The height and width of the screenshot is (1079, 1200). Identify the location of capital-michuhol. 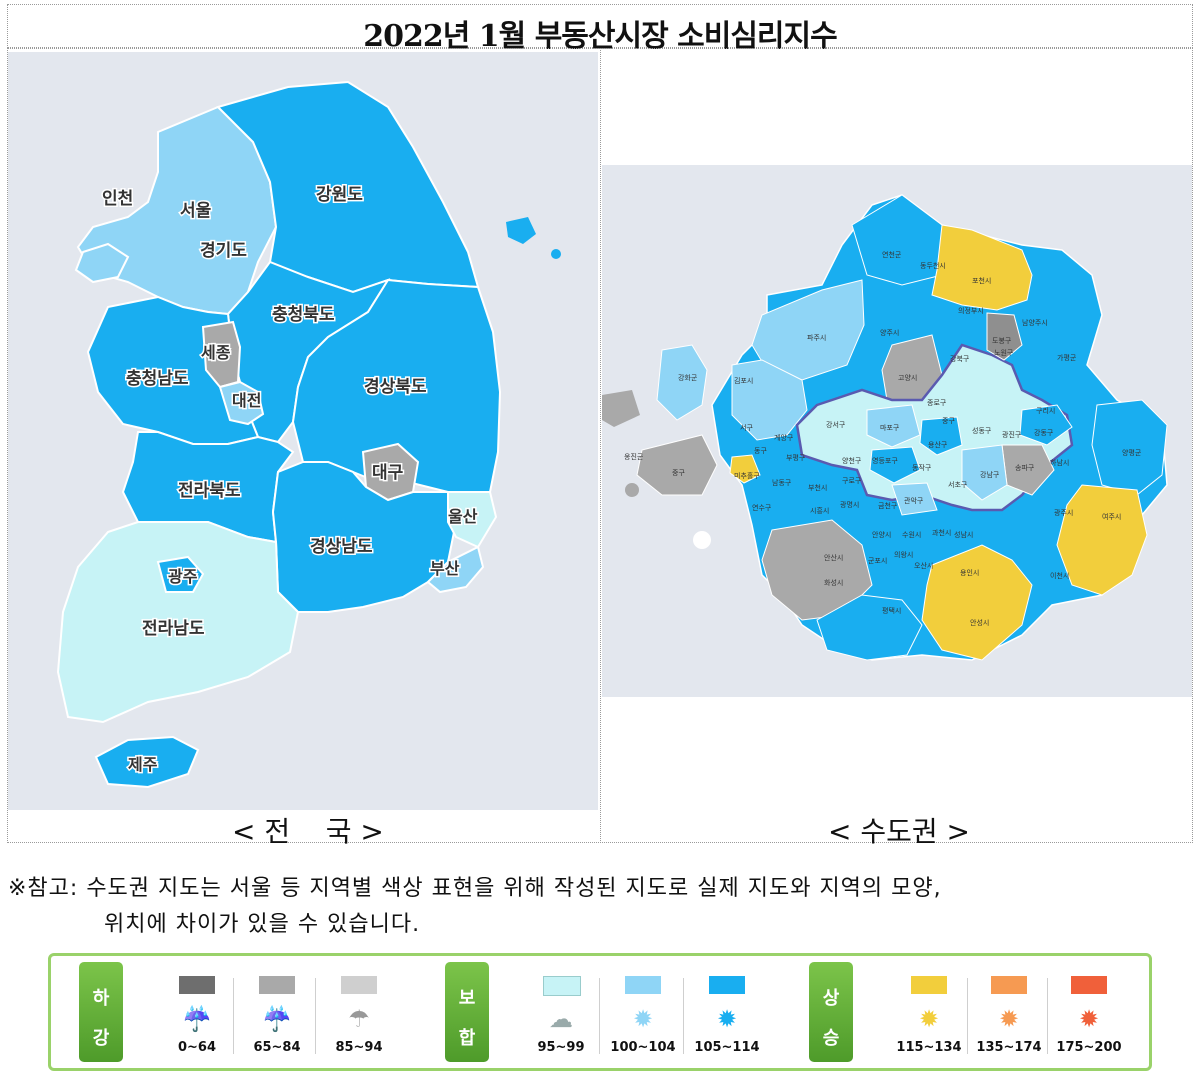
(745, 469).